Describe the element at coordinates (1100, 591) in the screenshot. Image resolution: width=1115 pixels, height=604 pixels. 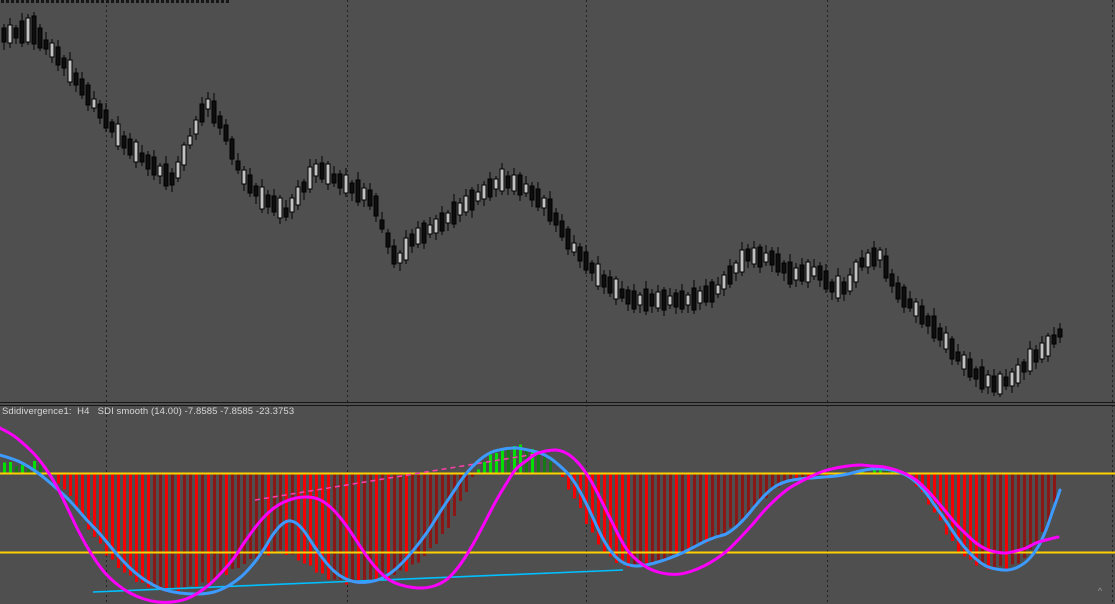
I see `corner-marker-icon: ^` at that location.